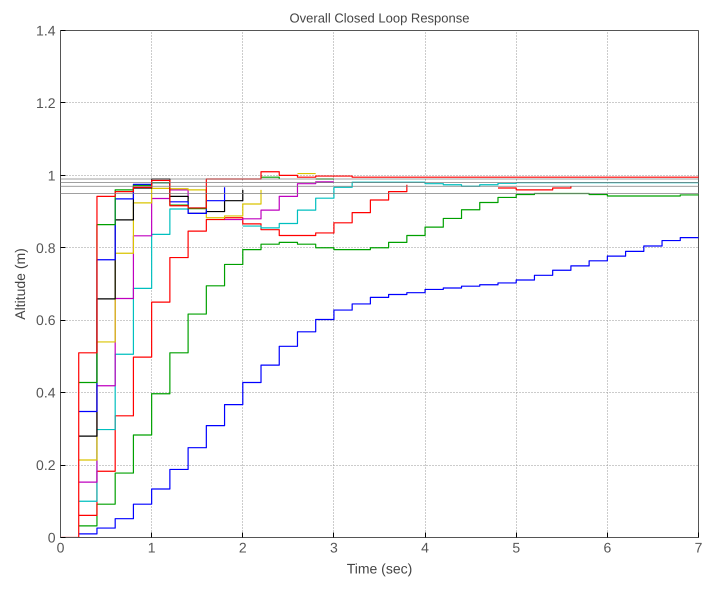 This screenshot has height=594, width=710. Describe the element at coordinates (152, 548) in the screenshot. I see `x-tick-label: 1` at that location.